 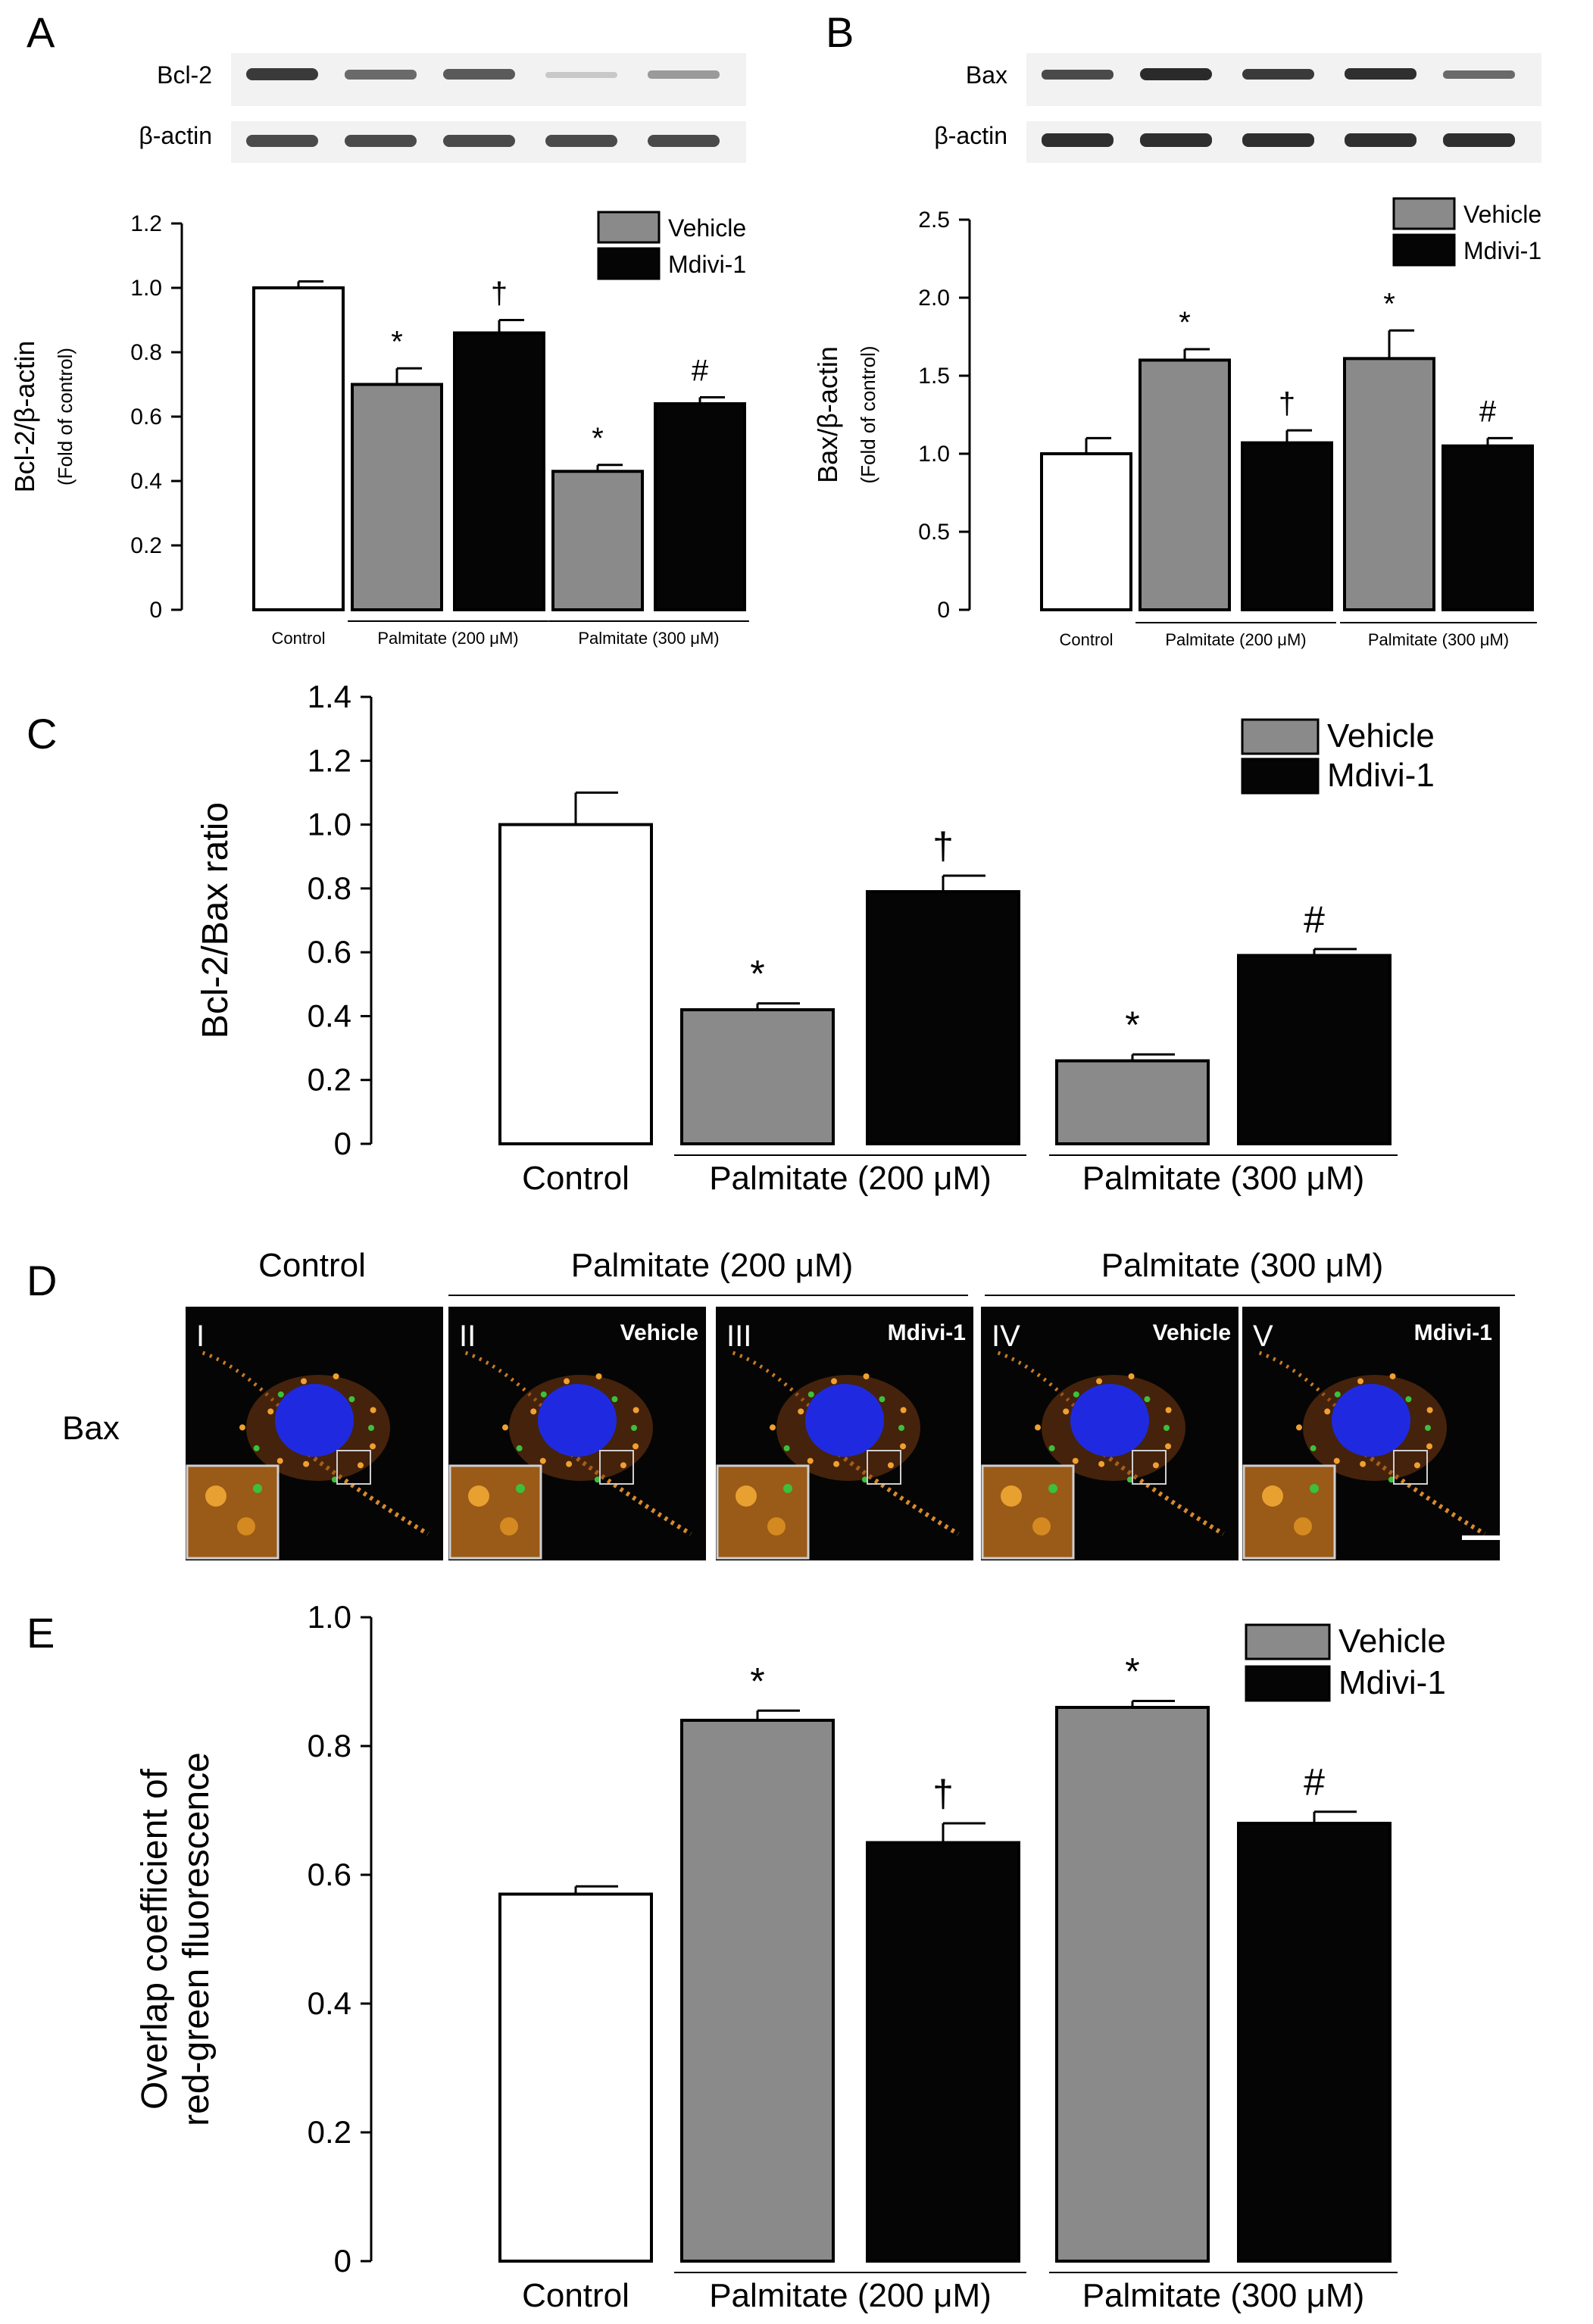 I want to click on panel-numeral: II, so click(x=467, y=1336).